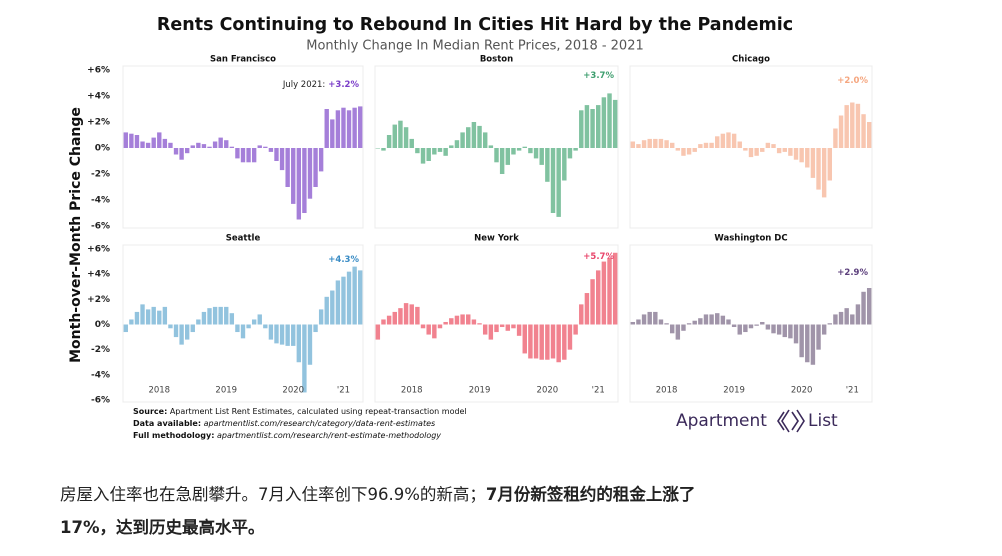 Image resolution: width=1002 pixels, height=556 pixels. What do you see at coordinates (162, 527) in the screenshot?
I see `paragraph-bold: 17%，达到历史最高水平。` at bounding box center [162, 527].